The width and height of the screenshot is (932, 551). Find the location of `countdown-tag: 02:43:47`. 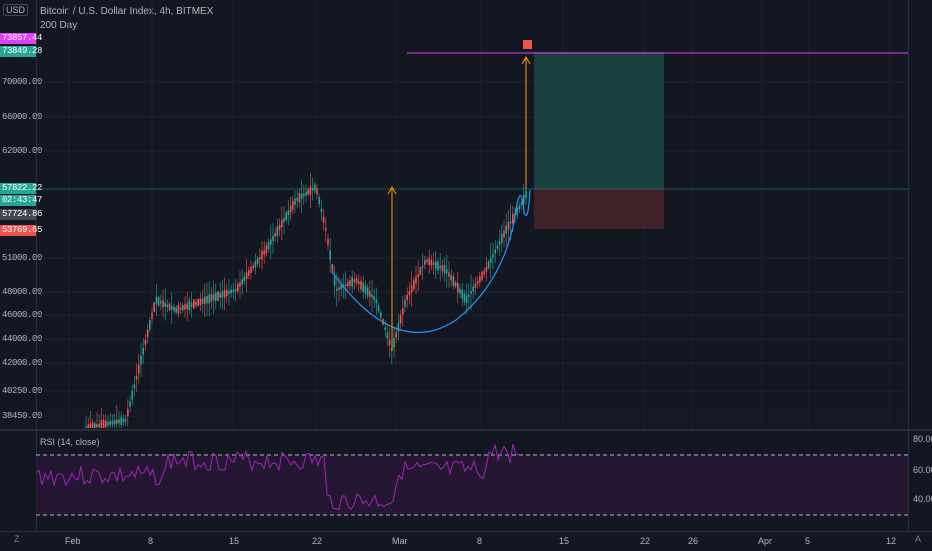

countdown-tag: 02:43:47 is located at coordinates (21, 200).